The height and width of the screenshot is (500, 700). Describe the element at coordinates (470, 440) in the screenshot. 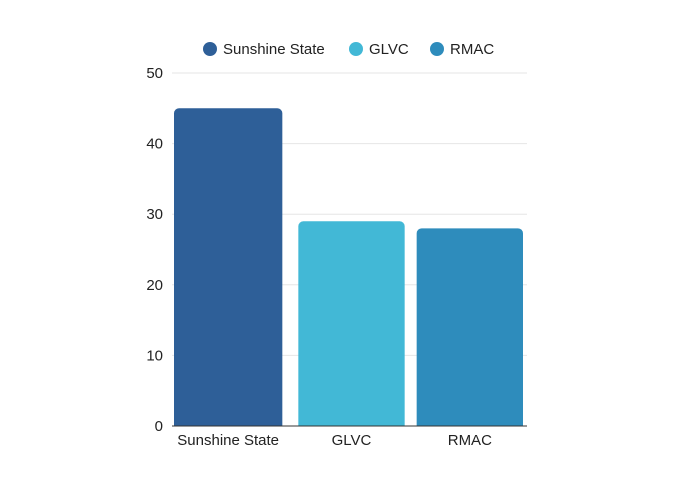

I see `x-label-rmac: RMAC` at that location.